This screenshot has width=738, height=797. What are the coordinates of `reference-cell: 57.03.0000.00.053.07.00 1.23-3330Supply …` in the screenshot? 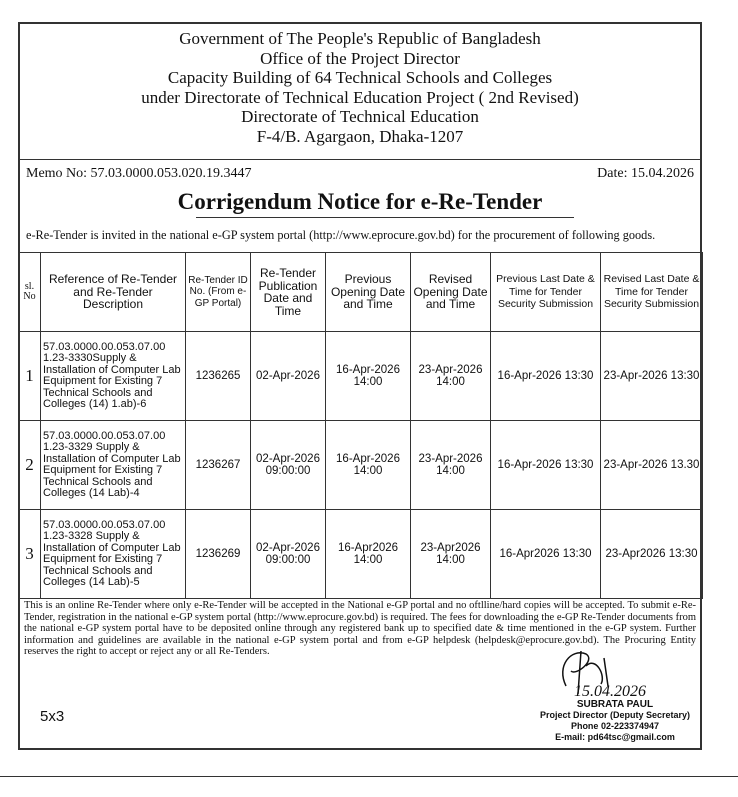 It's located at (113, 376).